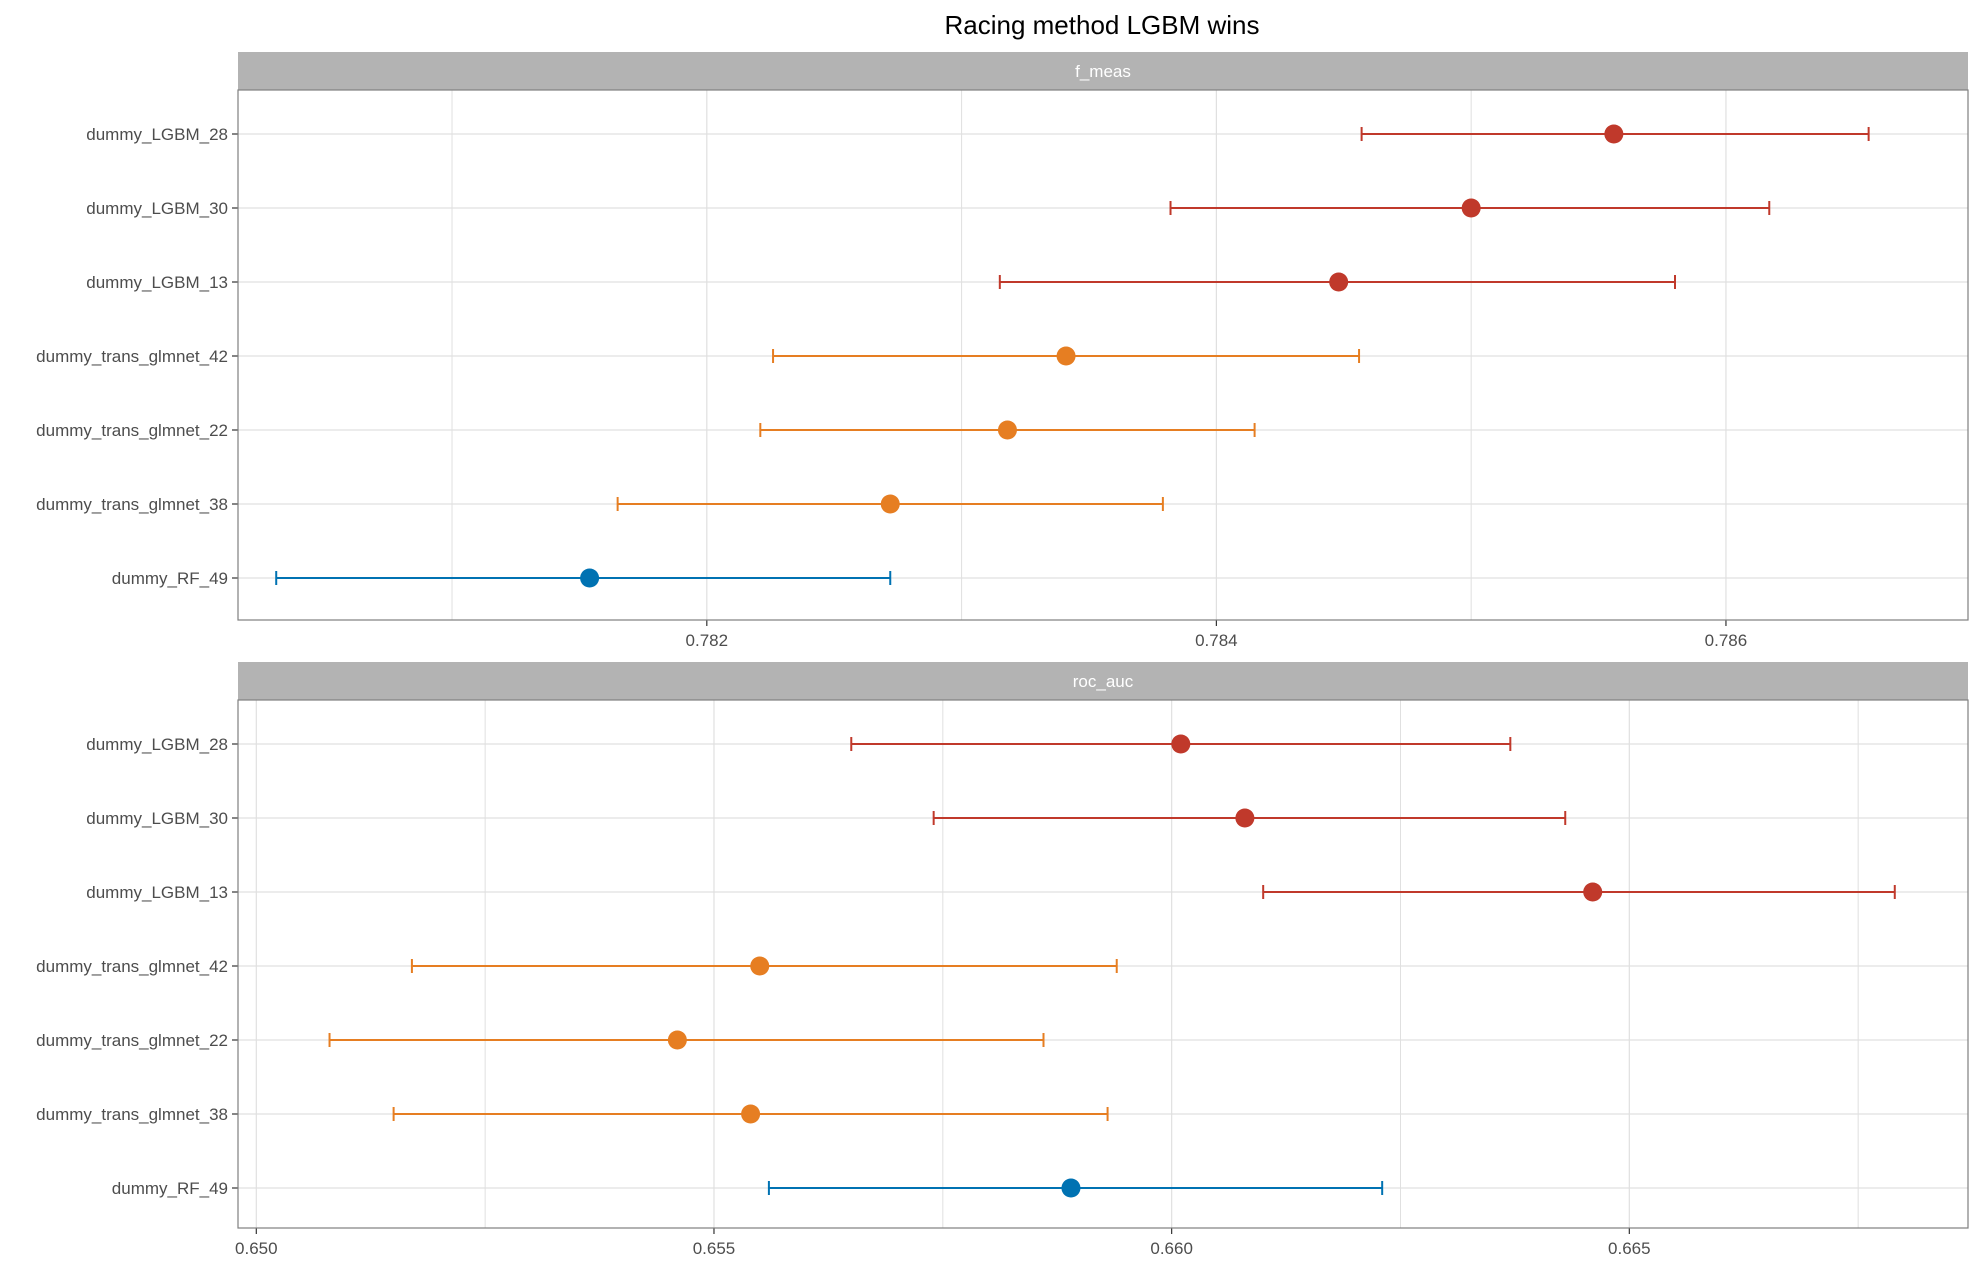  What do you see at coordinates (1216, 640) in the screenshot?
I see `x-tick-label: 0.784` at bounding box center [1216, 640].